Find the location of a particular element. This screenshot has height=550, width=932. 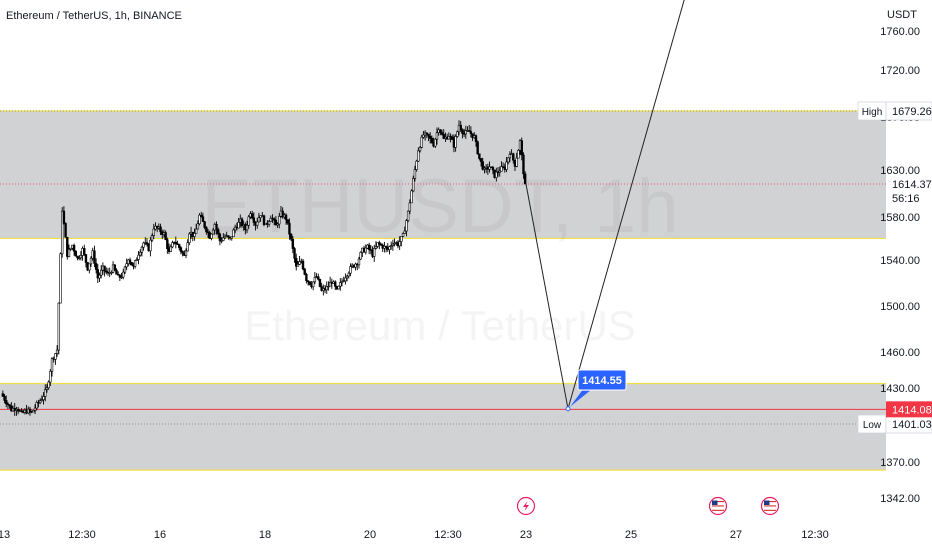

x-tick-label: 13 is located at coordinates (5, 535).